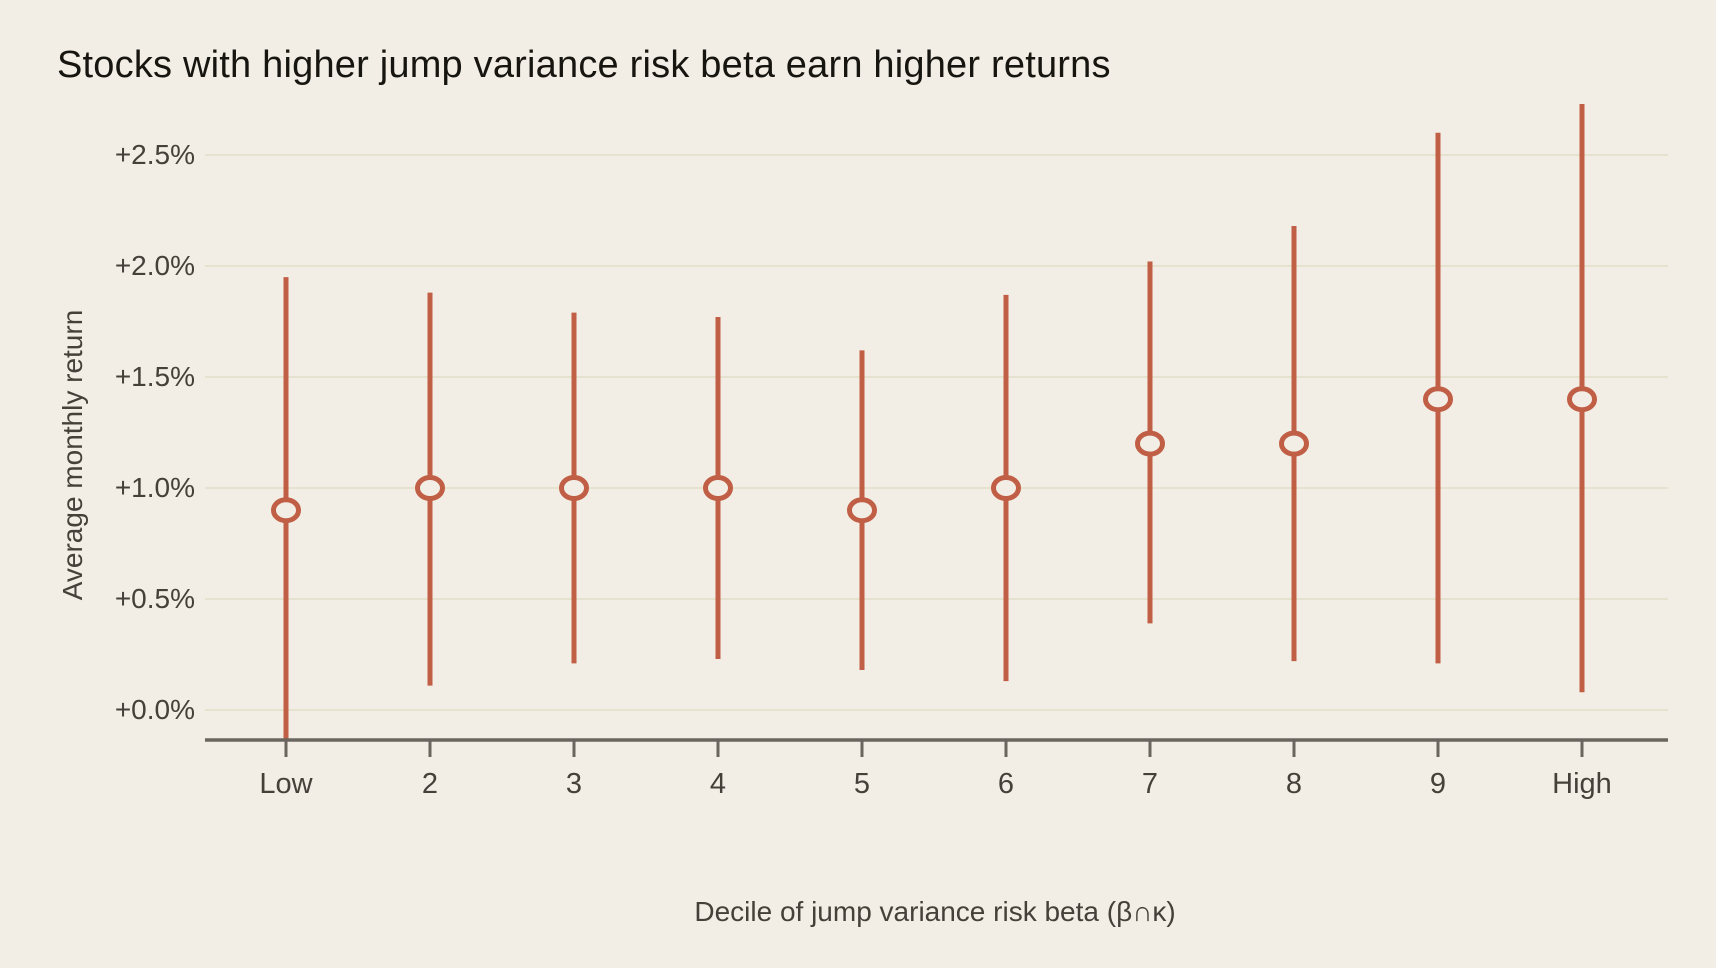  I want to click on x-tick-label-Low: Low, so click(286, 784).